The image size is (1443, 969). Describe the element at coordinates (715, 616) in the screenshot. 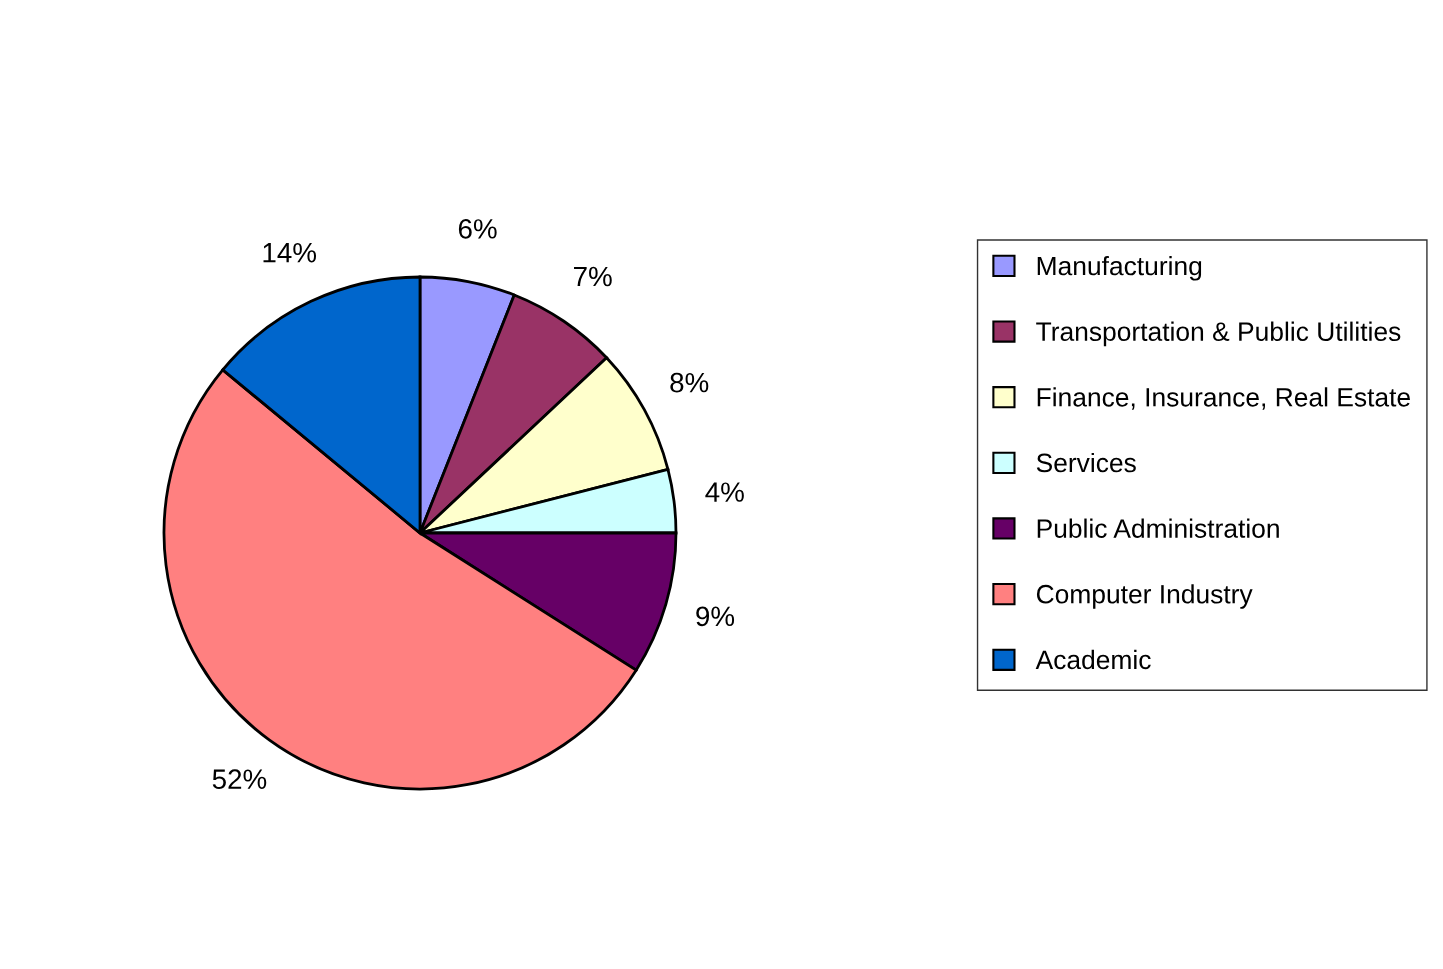

I see `data-label: 9%` at that location.